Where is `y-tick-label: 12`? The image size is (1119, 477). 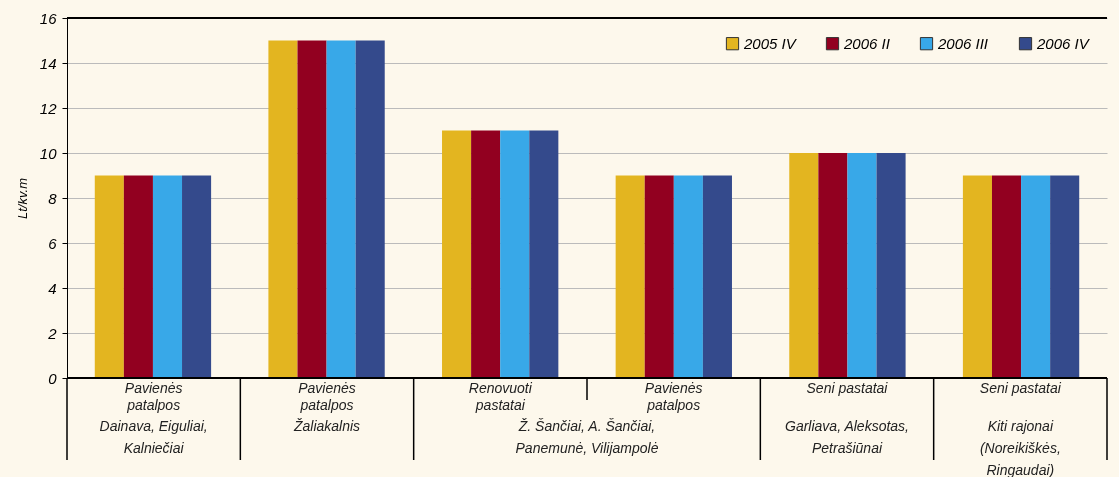 y-tick-label: 12 is located at coordinates (48, 108).